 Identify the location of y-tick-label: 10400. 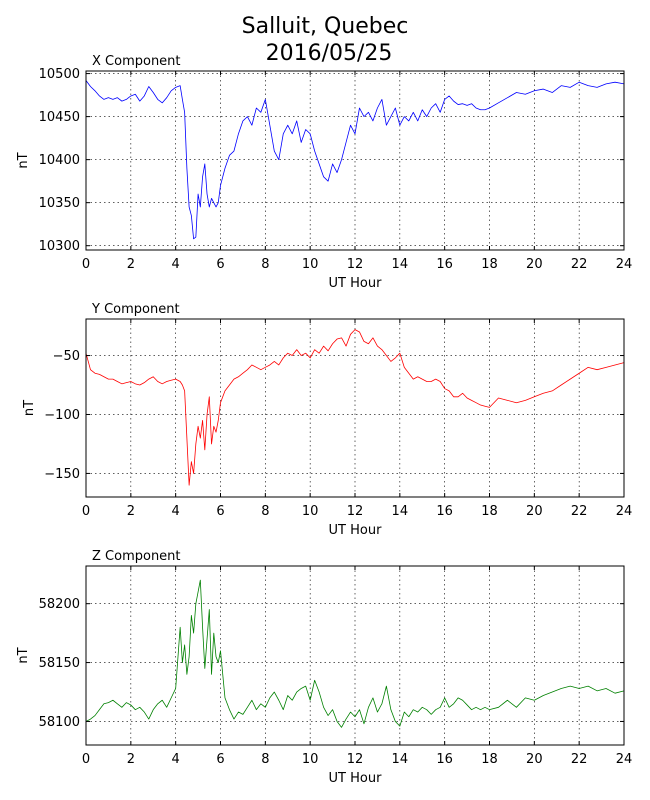
(59, 160).